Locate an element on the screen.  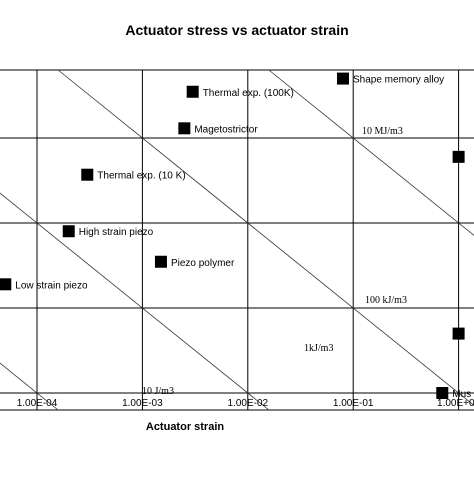
iso-line-label-1: 100 kJ/m3 is located at coordinates (386, 300).